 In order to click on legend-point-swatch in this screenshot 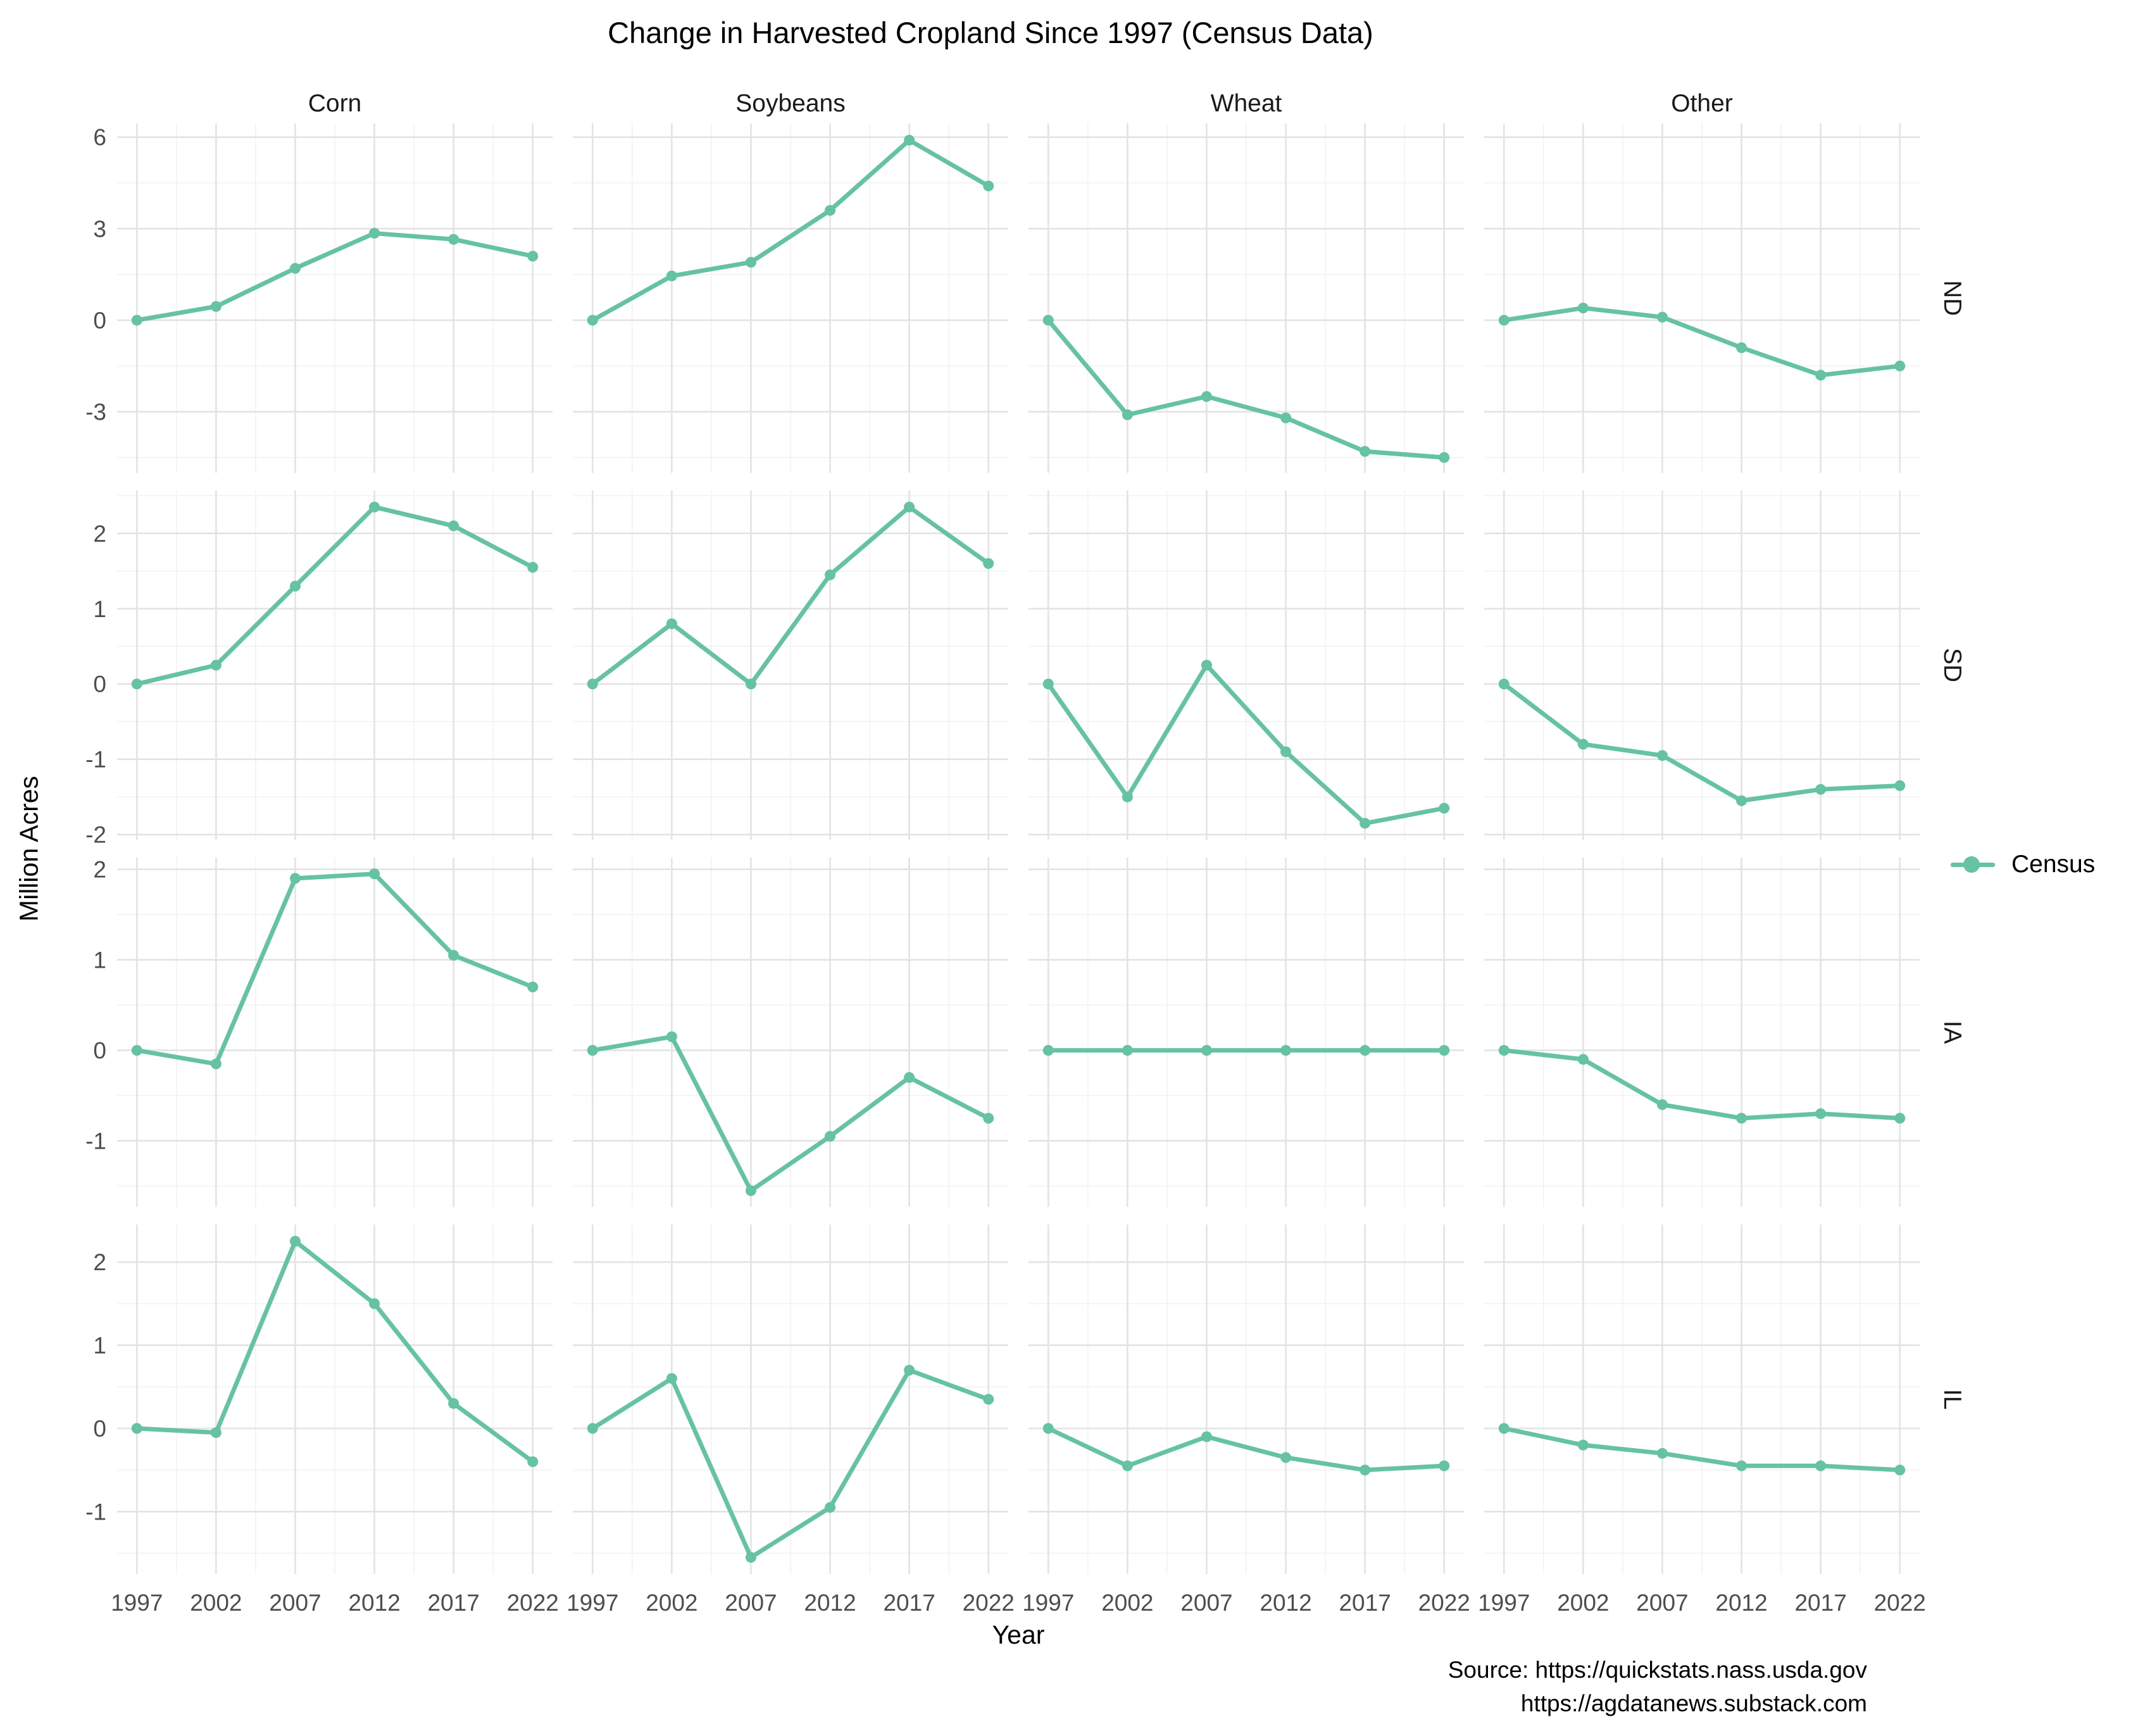, I will do `click(1971, 864)`.